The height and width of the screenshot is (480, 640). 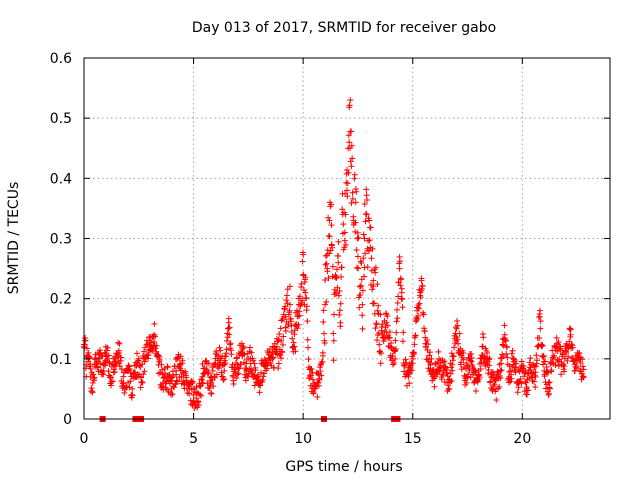 I want to click on y-tick-label: 0.3, so click(x=61, y=240).